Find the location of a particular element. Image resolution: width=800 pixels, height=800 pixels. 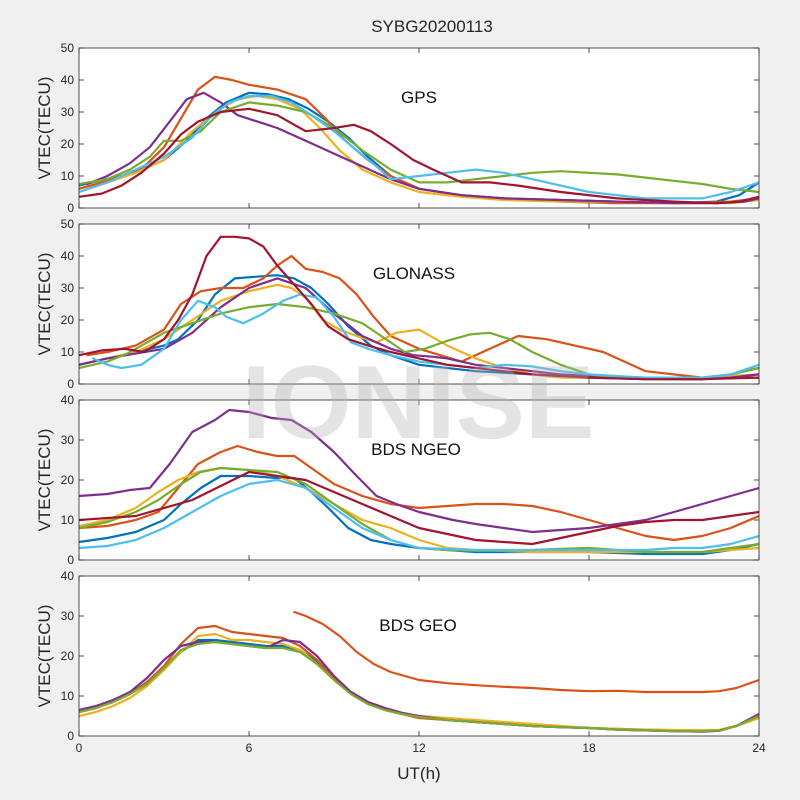

x-tick-label: 6 is located at coordinates (249, 748).